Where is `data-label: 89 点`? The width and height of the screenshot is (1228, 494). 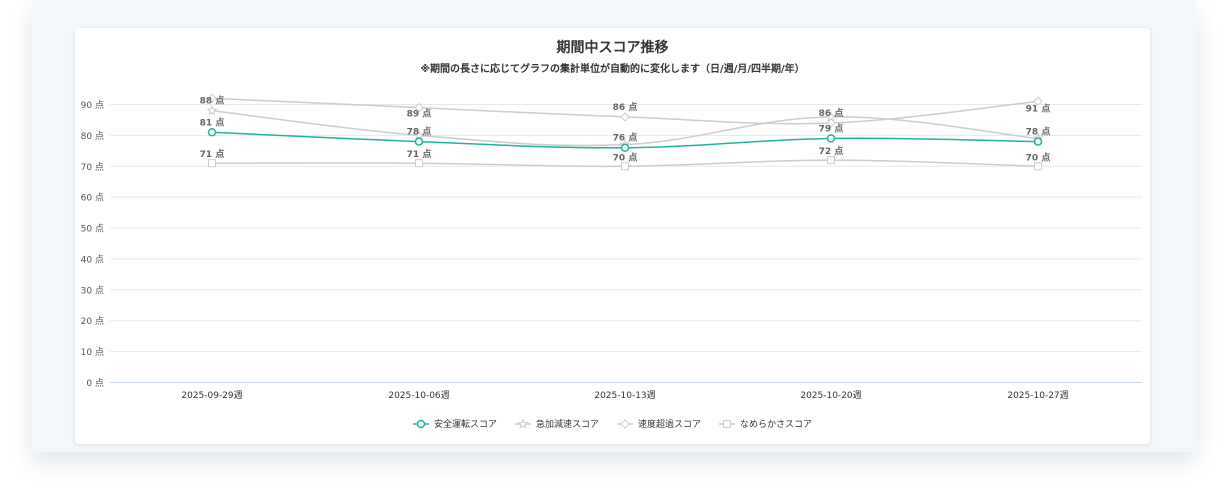 data-label: 89 点 is located at coordinates (419, 114).